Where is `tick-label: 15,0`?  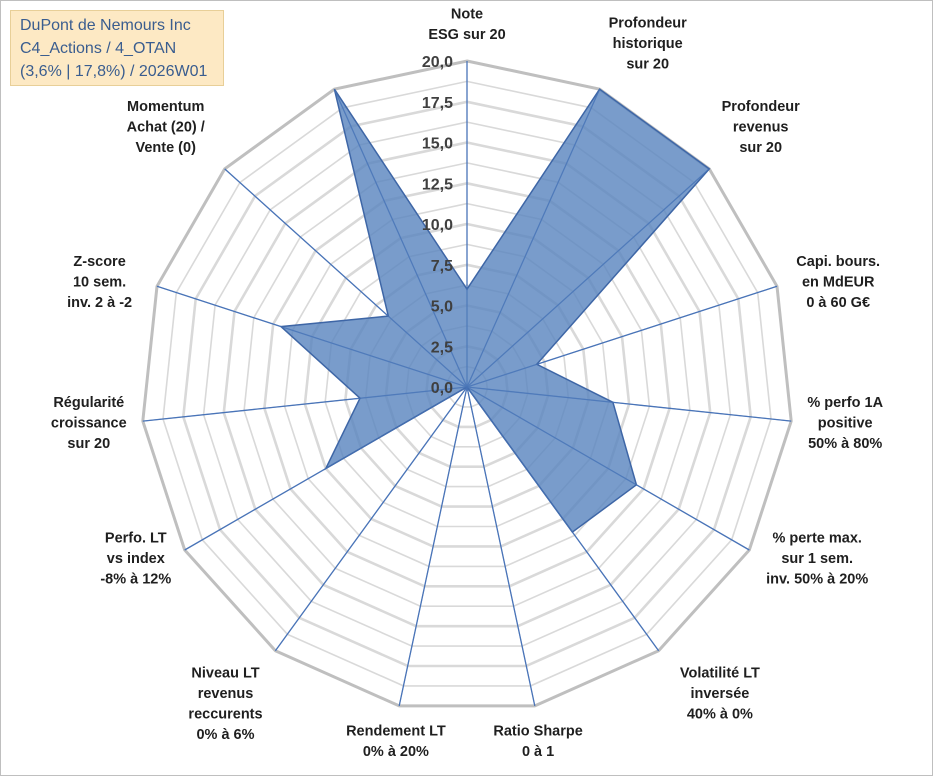 tick-label: 15,0 is located at coordinates (437, 144).